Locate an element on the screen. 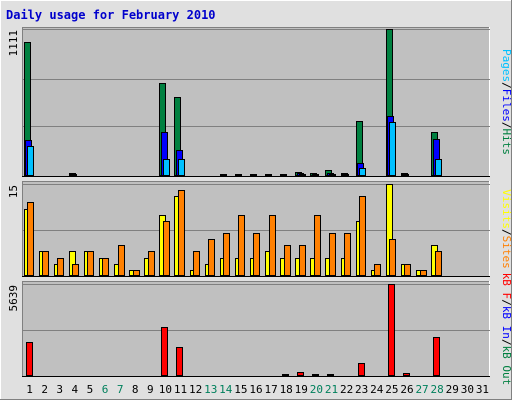 Image resolution: width=512 pixels, height=404 pixels. panel-visits-legend: Visits/Sites is located at coordinates (506, 229).